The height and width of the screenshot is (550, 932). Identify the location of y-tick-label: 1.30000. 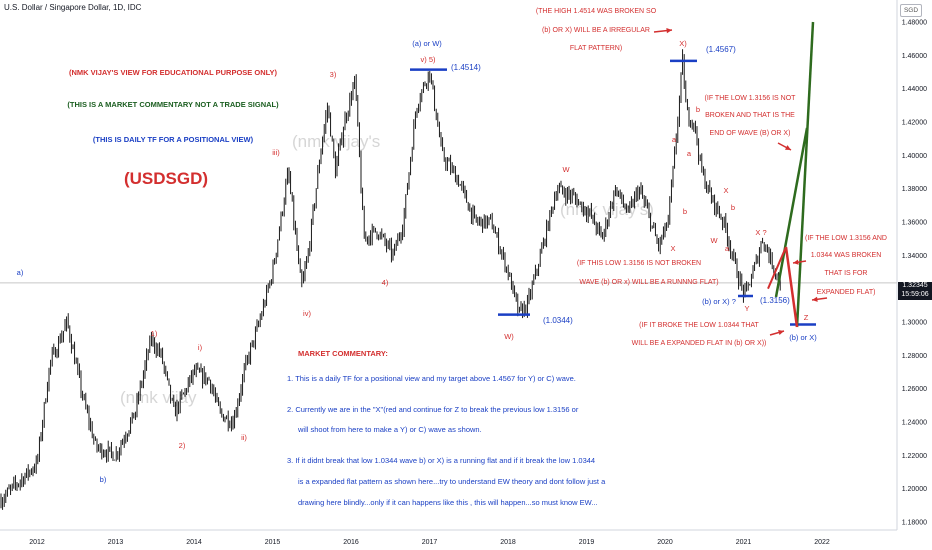
(914, 323).